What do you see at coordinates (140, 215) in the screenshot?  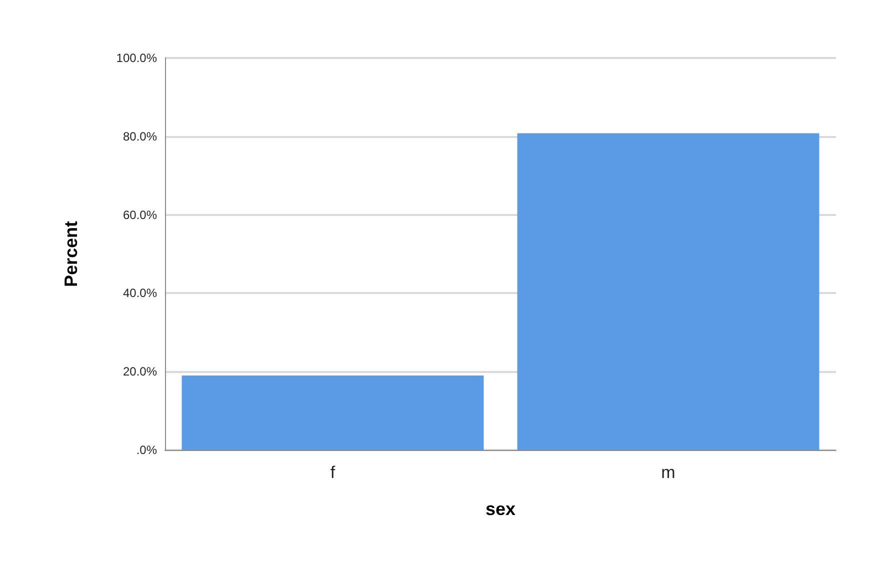 I see `y-tick-label: 60.0%` at bounding box center [140, 215].